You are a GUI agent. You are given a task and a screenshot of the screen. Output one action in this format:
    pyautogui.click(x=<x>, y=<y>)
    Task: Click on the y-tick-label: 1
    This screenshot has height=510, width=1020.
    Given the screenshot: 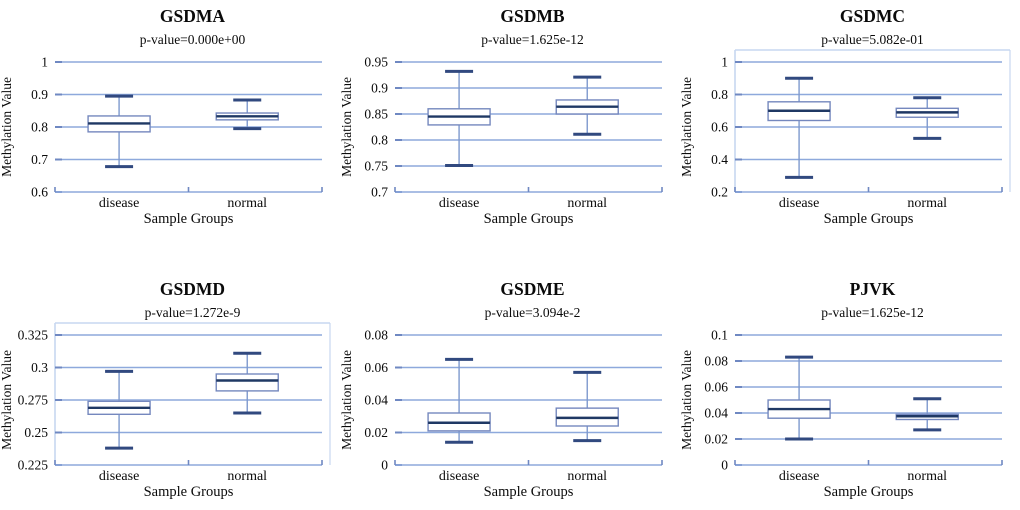 What is the action you would take?
    pyautogui.click(x=44, y=62)
    